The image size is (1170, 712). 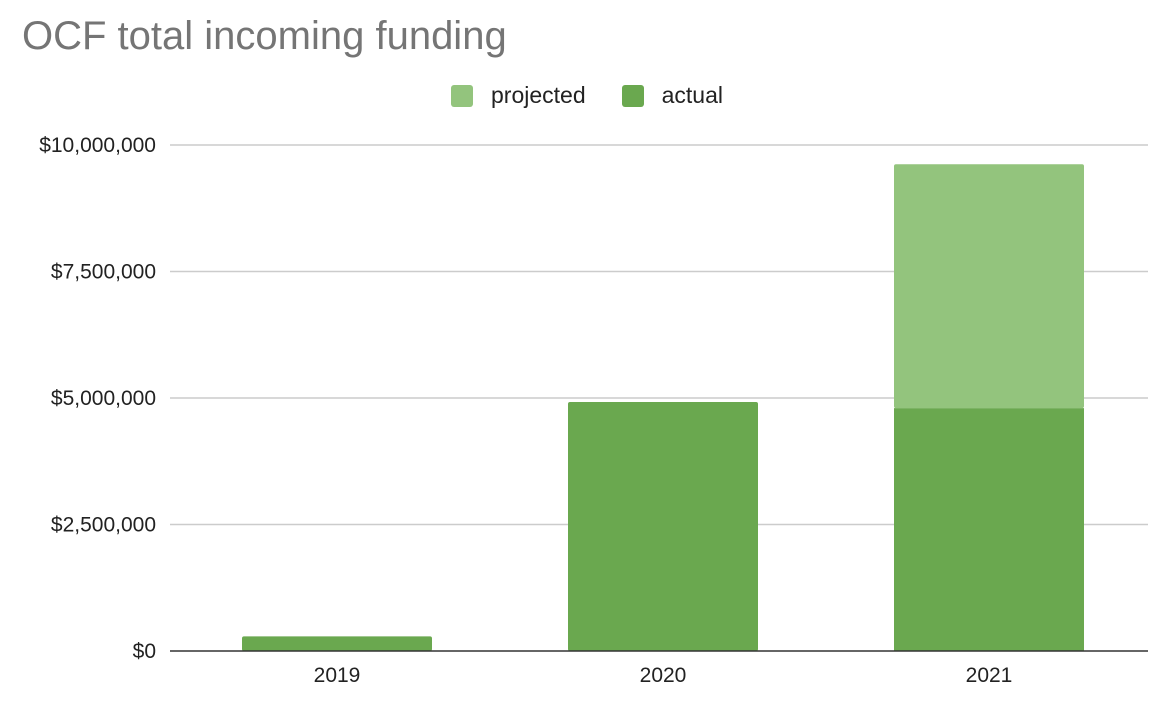 I want to click on bar-projected-2021, so click(x=989, y=286).